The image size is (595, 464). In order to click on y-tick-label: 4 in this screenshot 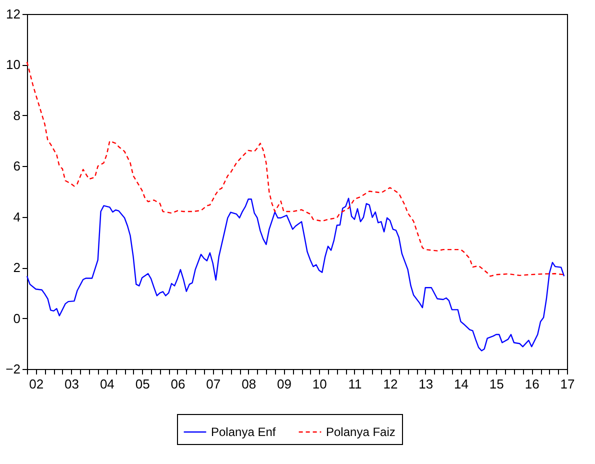, I will do `click(16, 216)`.